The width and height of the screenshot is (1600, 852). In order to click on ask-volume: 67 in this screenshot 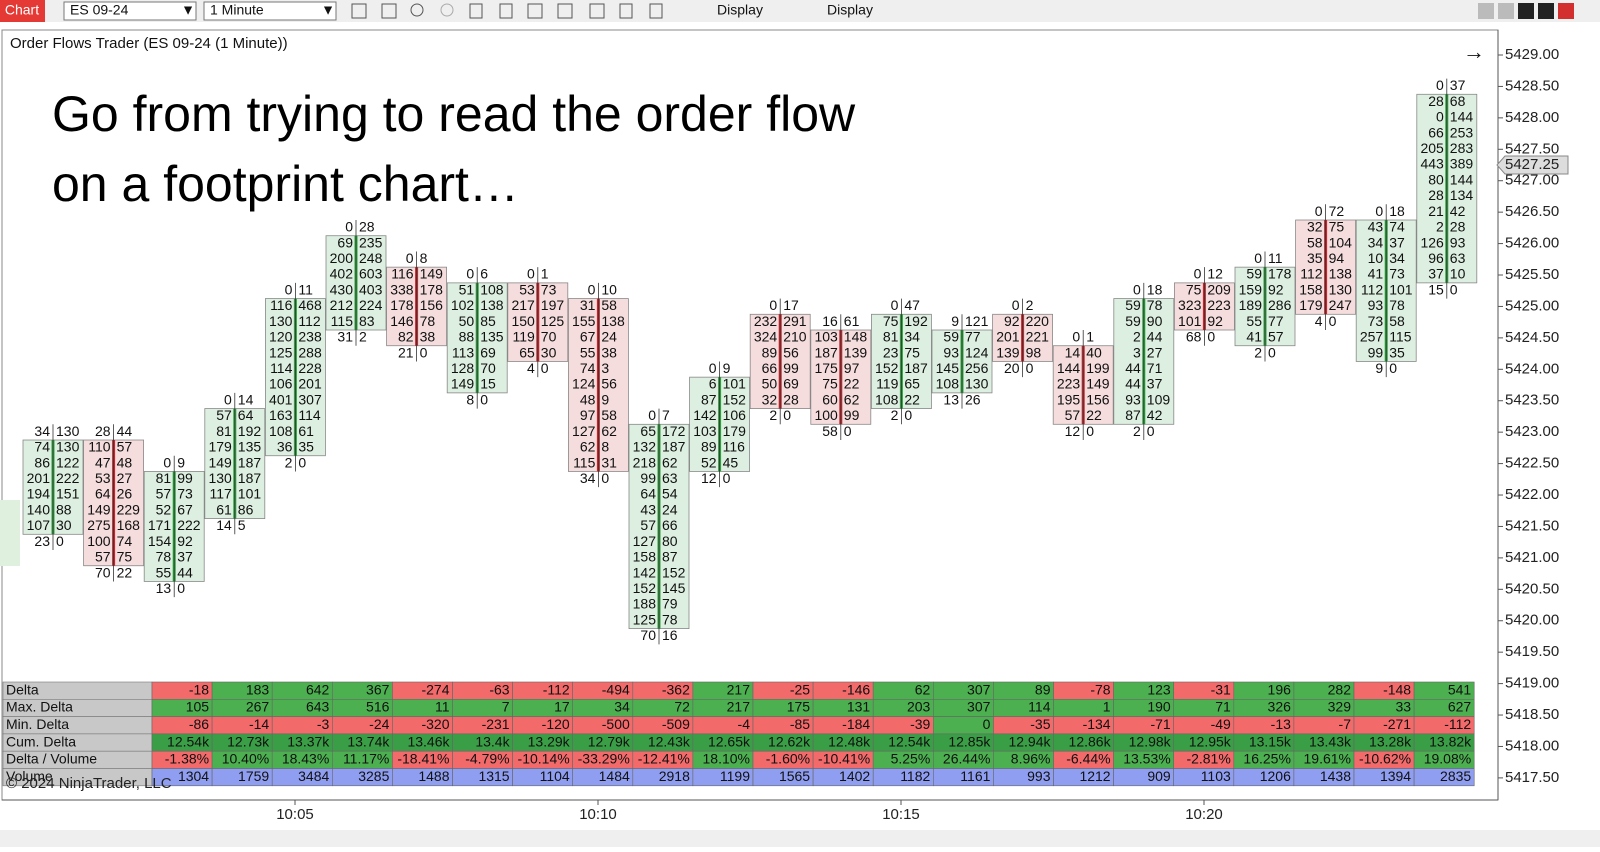, I will do `click(185, 509)`.